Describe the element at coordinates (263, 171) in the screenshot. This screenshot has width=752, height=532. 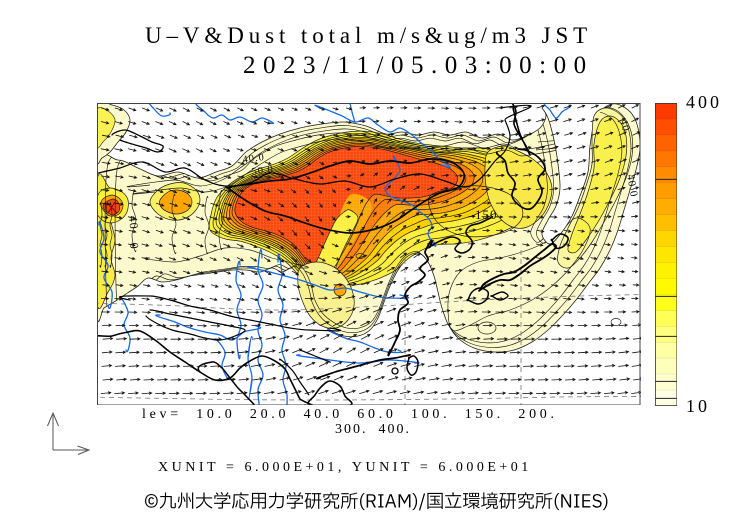
I see `svg-text: 50.0` at that location.